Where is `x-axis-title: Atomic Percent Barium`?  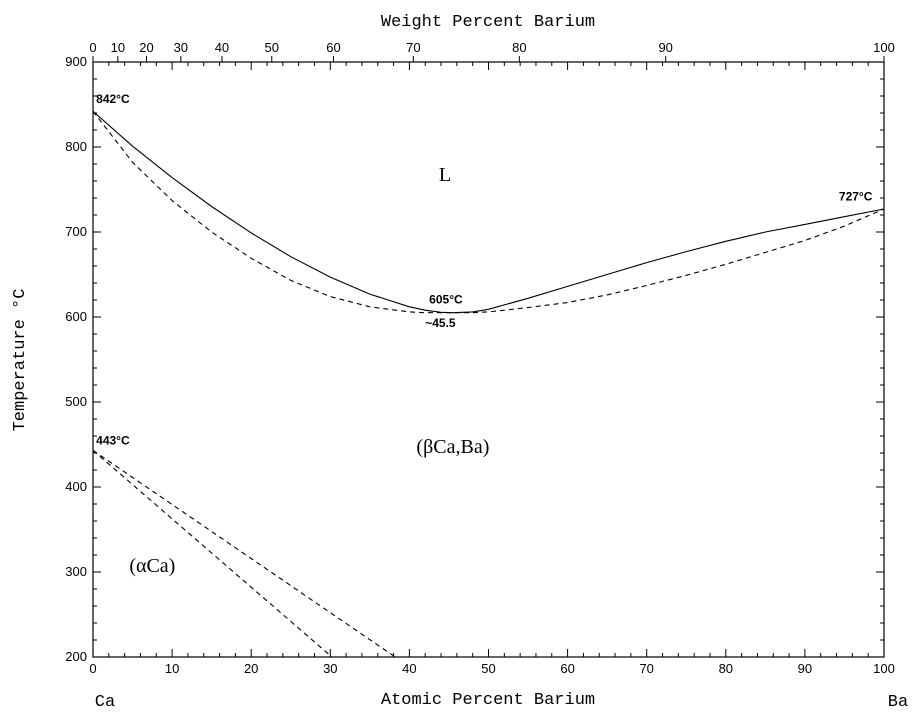 x-axis-title: Atomic Percent Barium is located at coordinates (488, 700).